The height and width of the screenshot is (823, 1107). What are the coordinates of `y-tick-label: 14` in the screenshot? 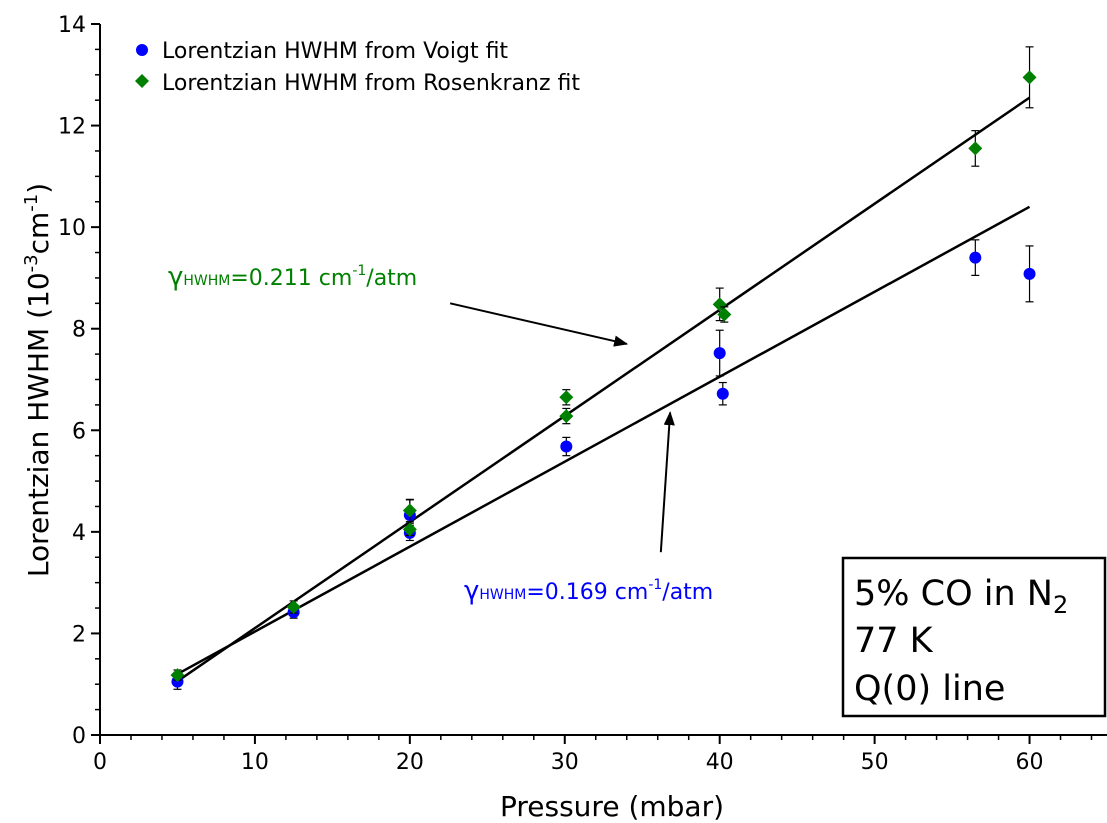 It's located at (72, 25).